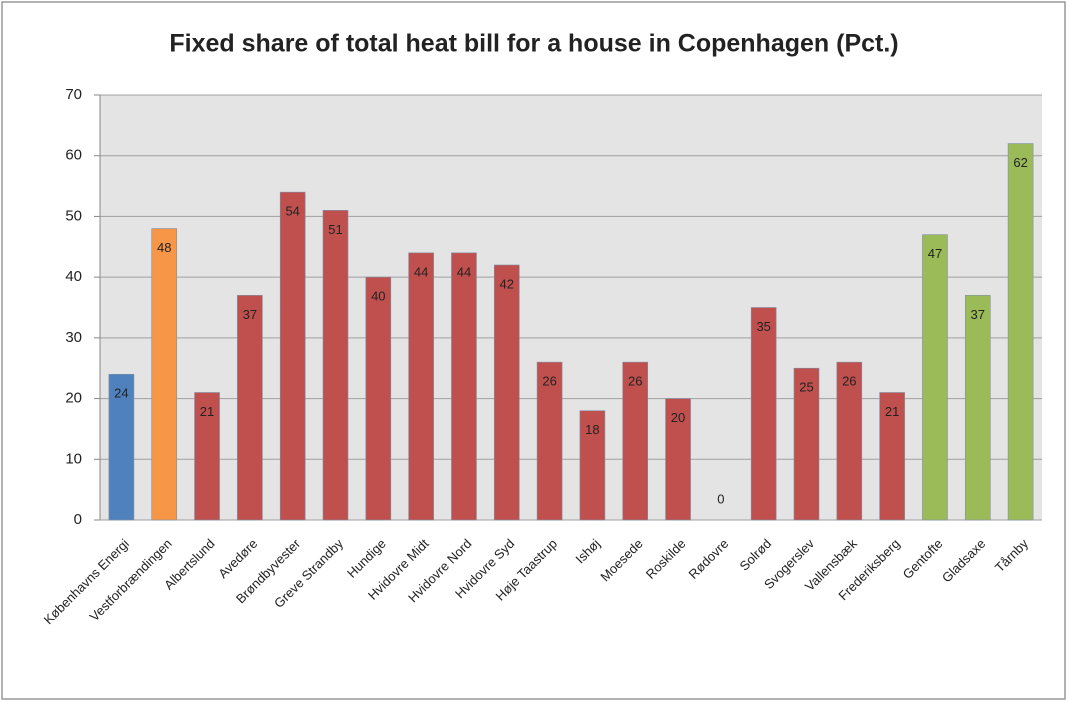 The height and width of the screenshot is (702, 1068). I want to click on data-label: 18, so click(592, 429).